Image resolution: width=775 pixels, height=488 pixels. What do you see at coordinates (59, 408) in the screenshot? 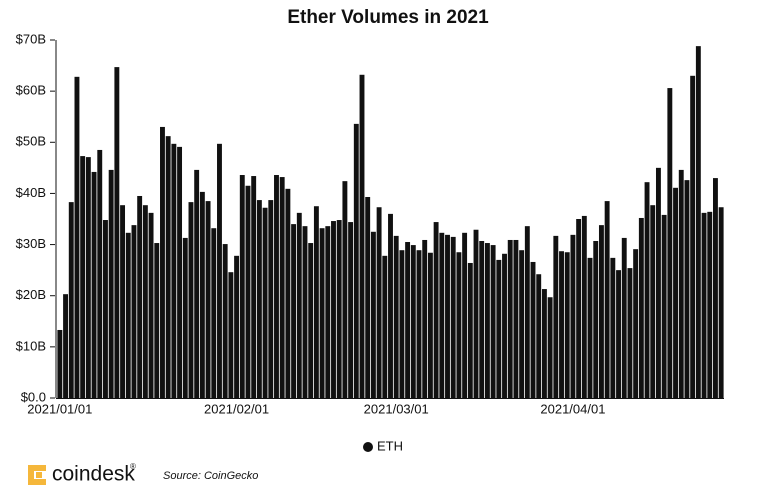
I see `x-tick-label: 2021/01/01` at bounding box center [59, 408].